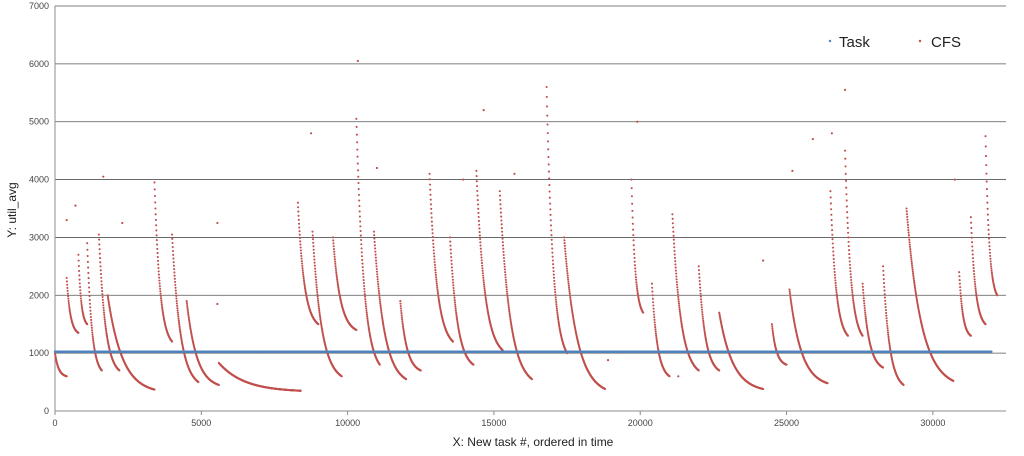 This screenshot has width=1024, height=456. What do you see at coordinates (932, 423) in the screenshot?
I see `x-tick-label: 30000` at bounding box center [932, 423].